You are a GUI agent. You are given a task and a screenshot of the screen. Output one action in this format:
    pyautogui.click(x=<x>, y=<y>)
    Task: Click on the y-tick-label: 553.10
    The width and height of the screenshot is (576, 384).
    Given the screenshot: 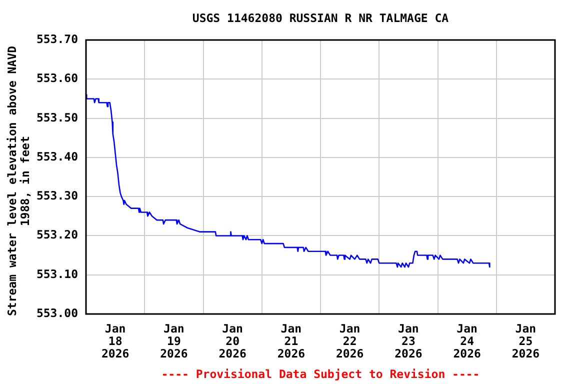 What is the action you would take?
    pyautogui.click(x=57, y=273)
    